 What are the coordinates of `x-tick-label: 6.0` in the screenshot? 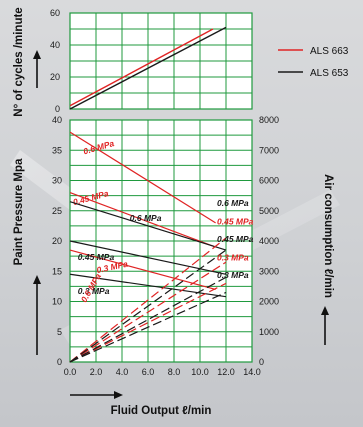 It's located at (148, 372).